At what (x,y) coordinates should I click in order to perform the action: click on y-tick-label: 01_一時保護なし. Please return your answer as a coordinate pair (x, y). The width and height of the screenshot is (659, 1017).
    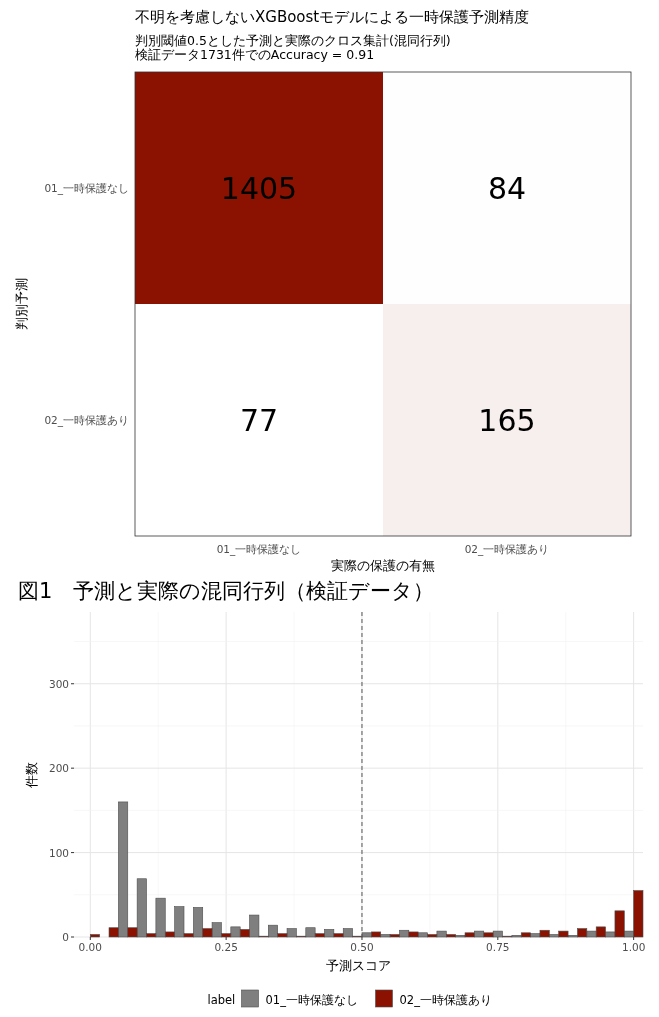
    Looking at the image, I should click on (86, 188).